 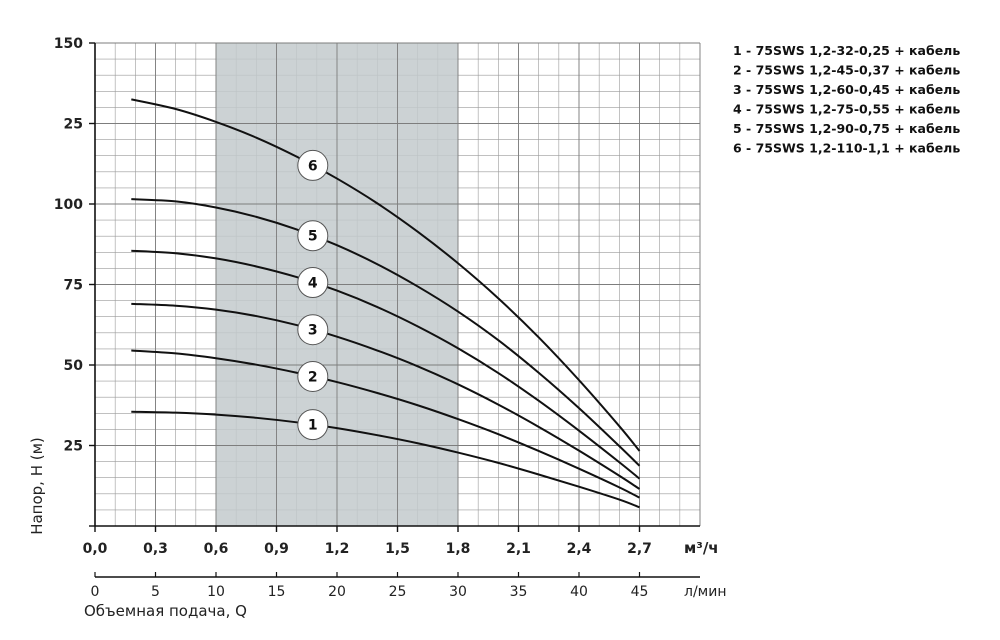 What do you see at coordinates (337, 549) in the screenshot?
I see `x-tick-label: 1,2` at bounding box center [337, 549].